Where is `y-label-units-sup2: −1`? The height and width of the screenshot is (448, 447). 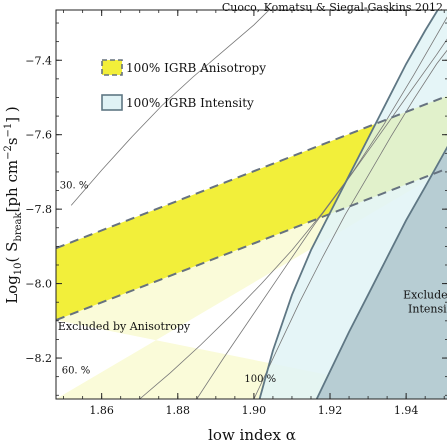 y-label-units-sup2: −1 is located at coordinates (8, 130).